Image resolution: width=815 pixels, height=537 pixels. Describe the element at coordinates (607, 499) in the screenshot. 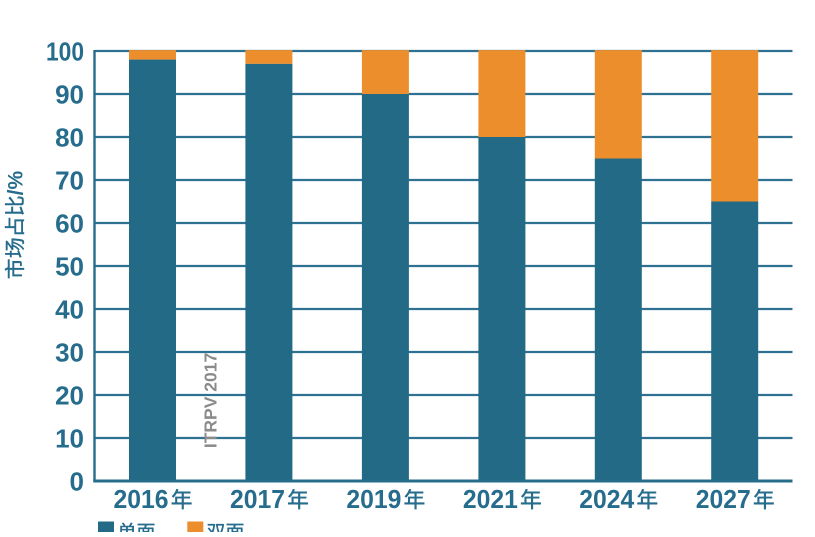

I see `svg-text: 2024` at that location.